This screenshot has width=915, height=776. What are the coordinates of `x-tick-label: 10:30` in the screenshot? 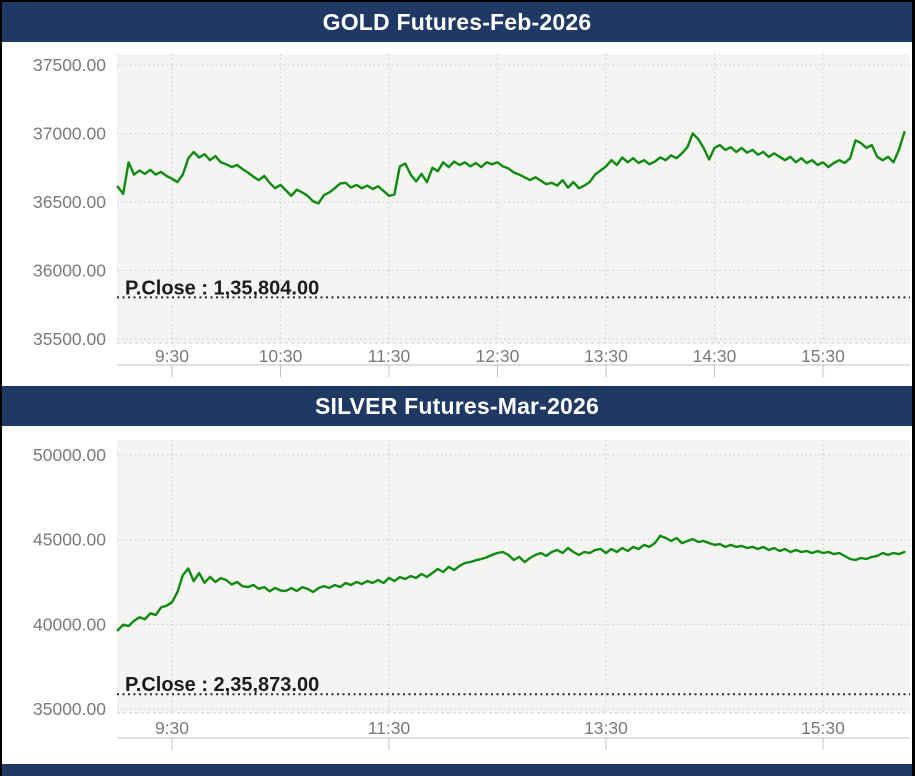 It's located at (281, 356).